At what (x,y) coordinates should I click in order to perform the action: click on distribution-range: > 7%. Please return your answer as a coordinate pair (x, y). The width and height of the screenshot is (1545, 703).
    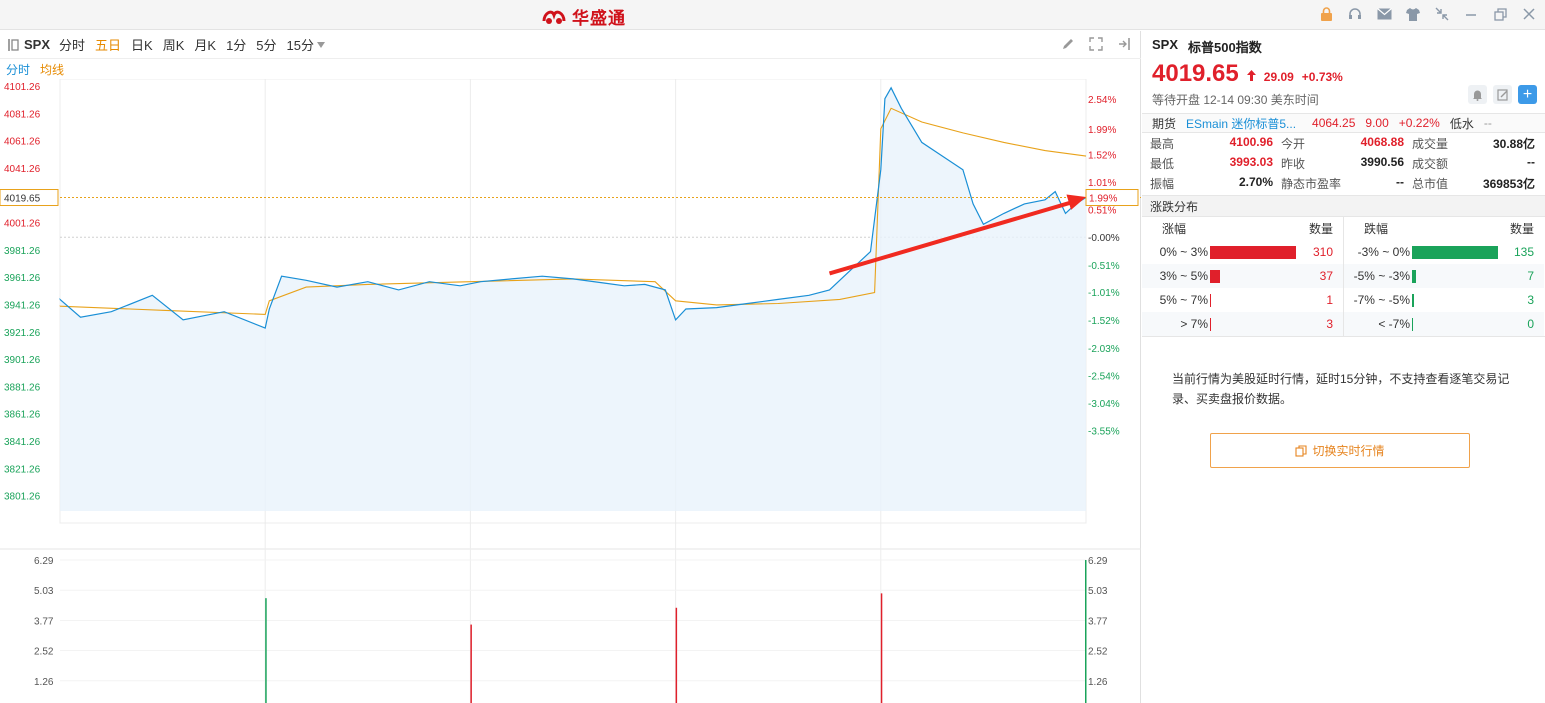
    Looking at the image, I should click on (1194, 324).